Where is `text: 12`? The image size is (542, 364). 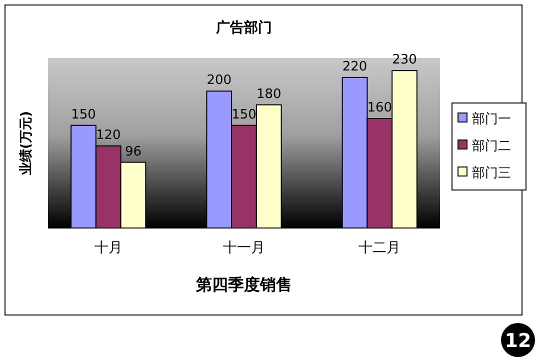
text: 12 is located at coordinates (518, 341).